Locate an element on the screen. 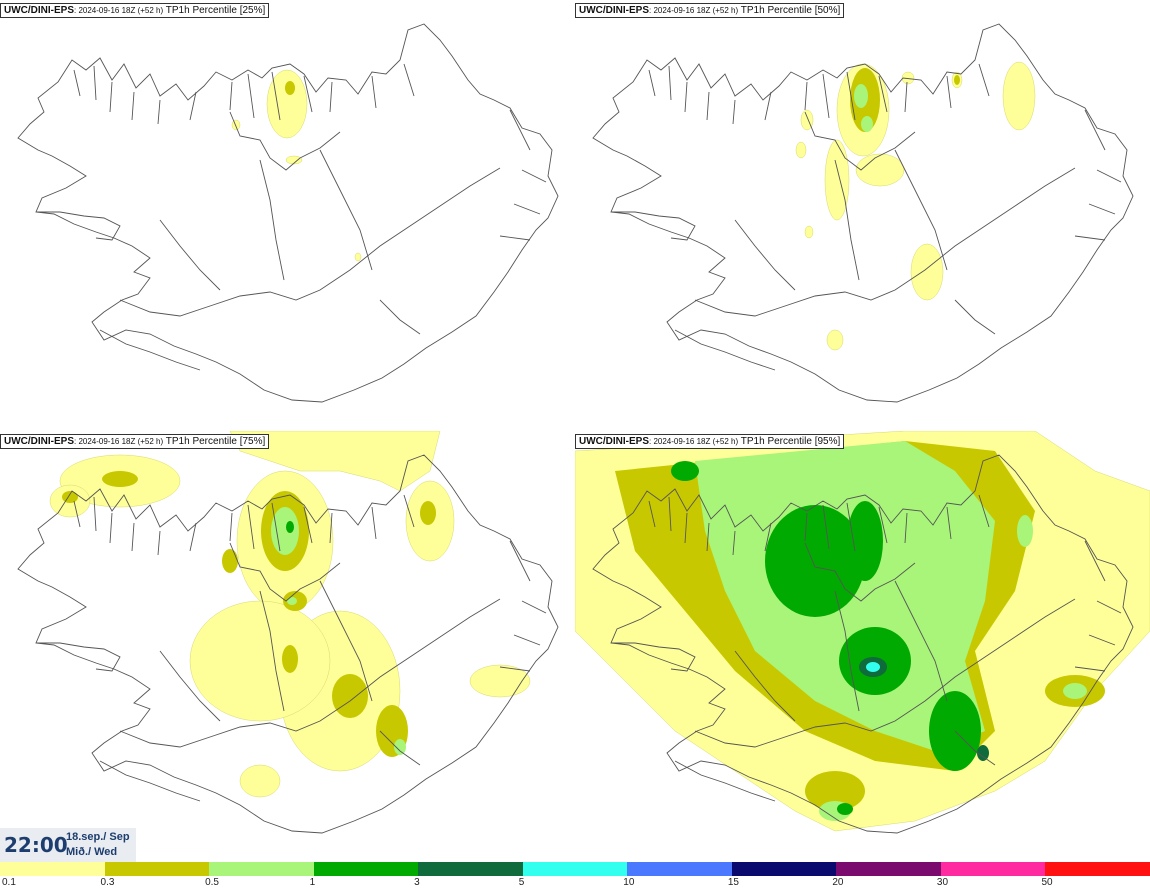 This screenshot has height=891, width=1150. legend-label: 30 is located at coordinates (942, 882).